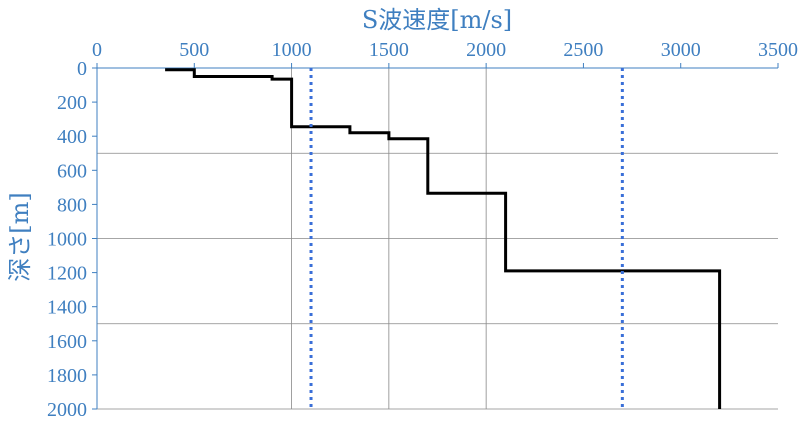 Image resolution: width=810 pixels, height=426 pixels. What do you see at coordinates (72, 103) in the screenshot?
I see `y-tick-label: 200` at bounding box center [72, 103].